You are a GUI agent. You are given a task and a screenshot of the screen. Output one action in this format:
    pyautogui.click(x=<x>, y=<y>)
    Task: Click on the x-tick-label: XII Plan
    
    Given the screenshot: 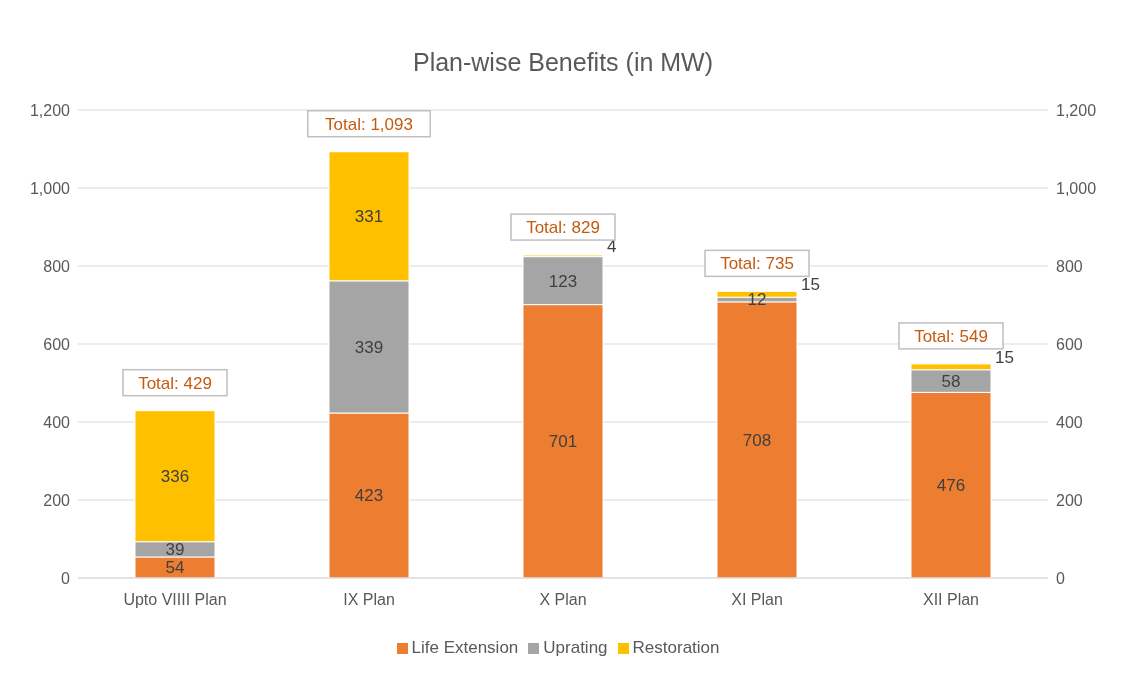 What is the action you would take?
    pyautogui.click(x=951, y=600)
    